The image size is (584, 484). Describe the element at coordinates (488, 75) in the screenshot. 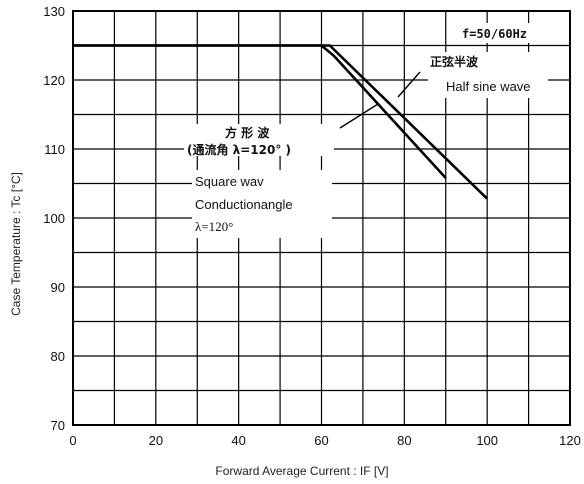

I see `half-sine-label-box` at that location.